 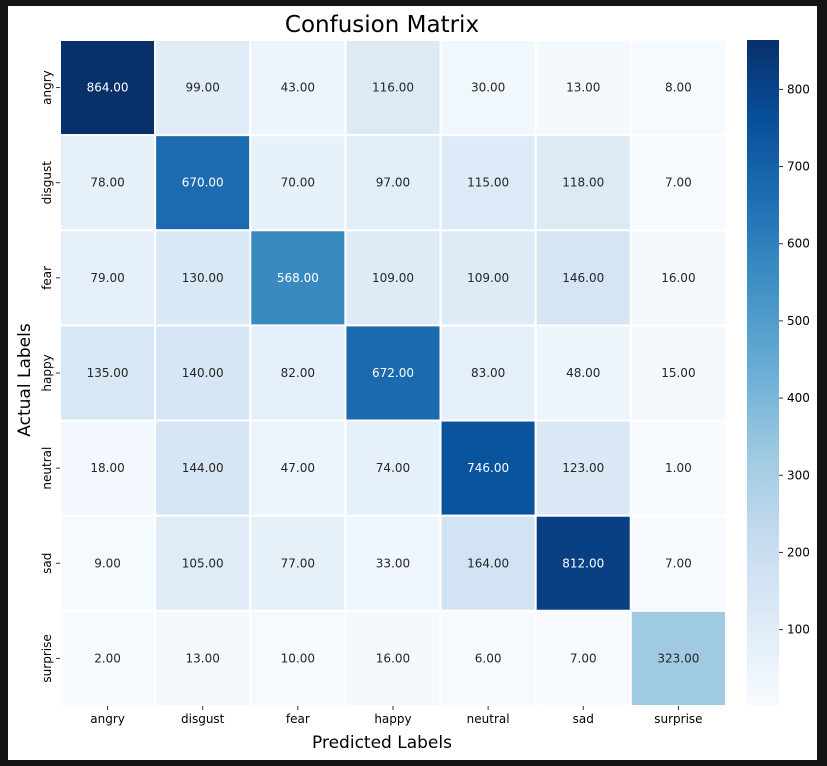 What do you see at coordinates (488, 373) in the screenshot?
I see `heatmap-cell-label: 83.00` at bounding box center [488, 373].